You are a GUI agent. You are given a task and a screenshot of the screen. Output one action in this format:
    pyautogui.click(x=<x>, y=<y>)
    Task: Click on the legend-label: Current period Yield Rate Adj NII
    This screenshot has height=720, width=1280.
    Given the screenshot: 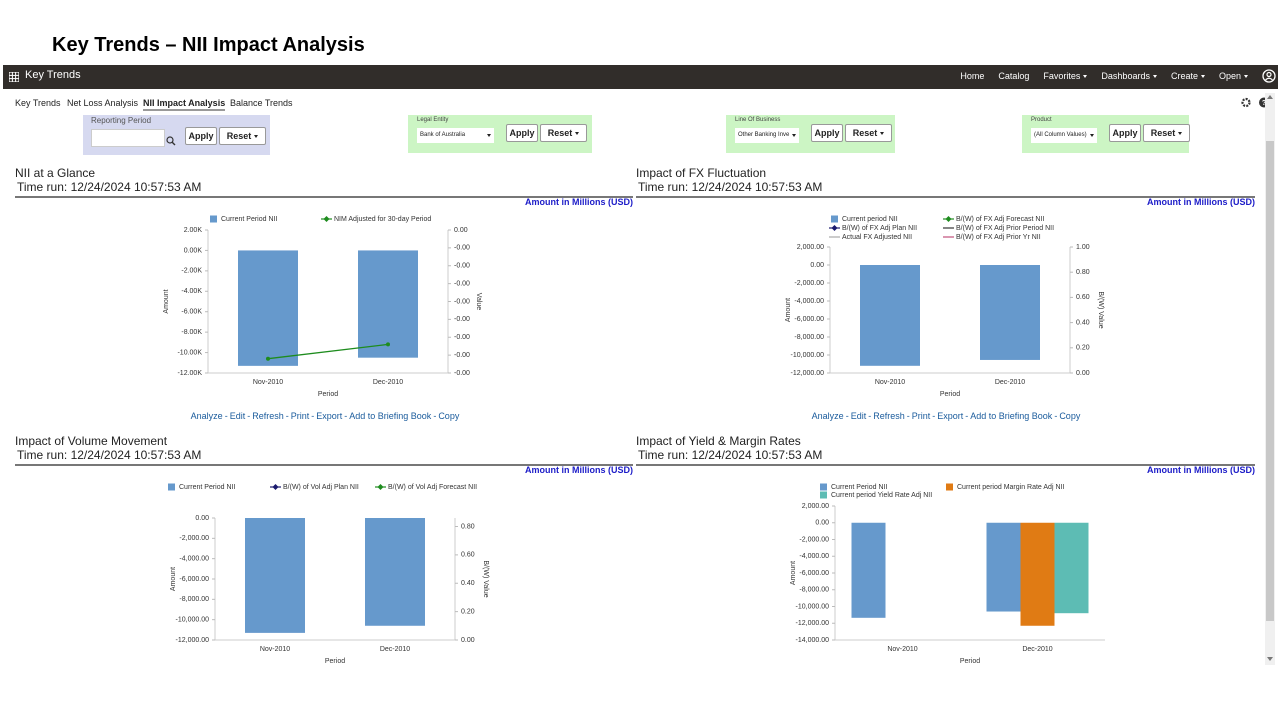 What is the action you would take?
    pyautogui.click(x=881, y=495)
    